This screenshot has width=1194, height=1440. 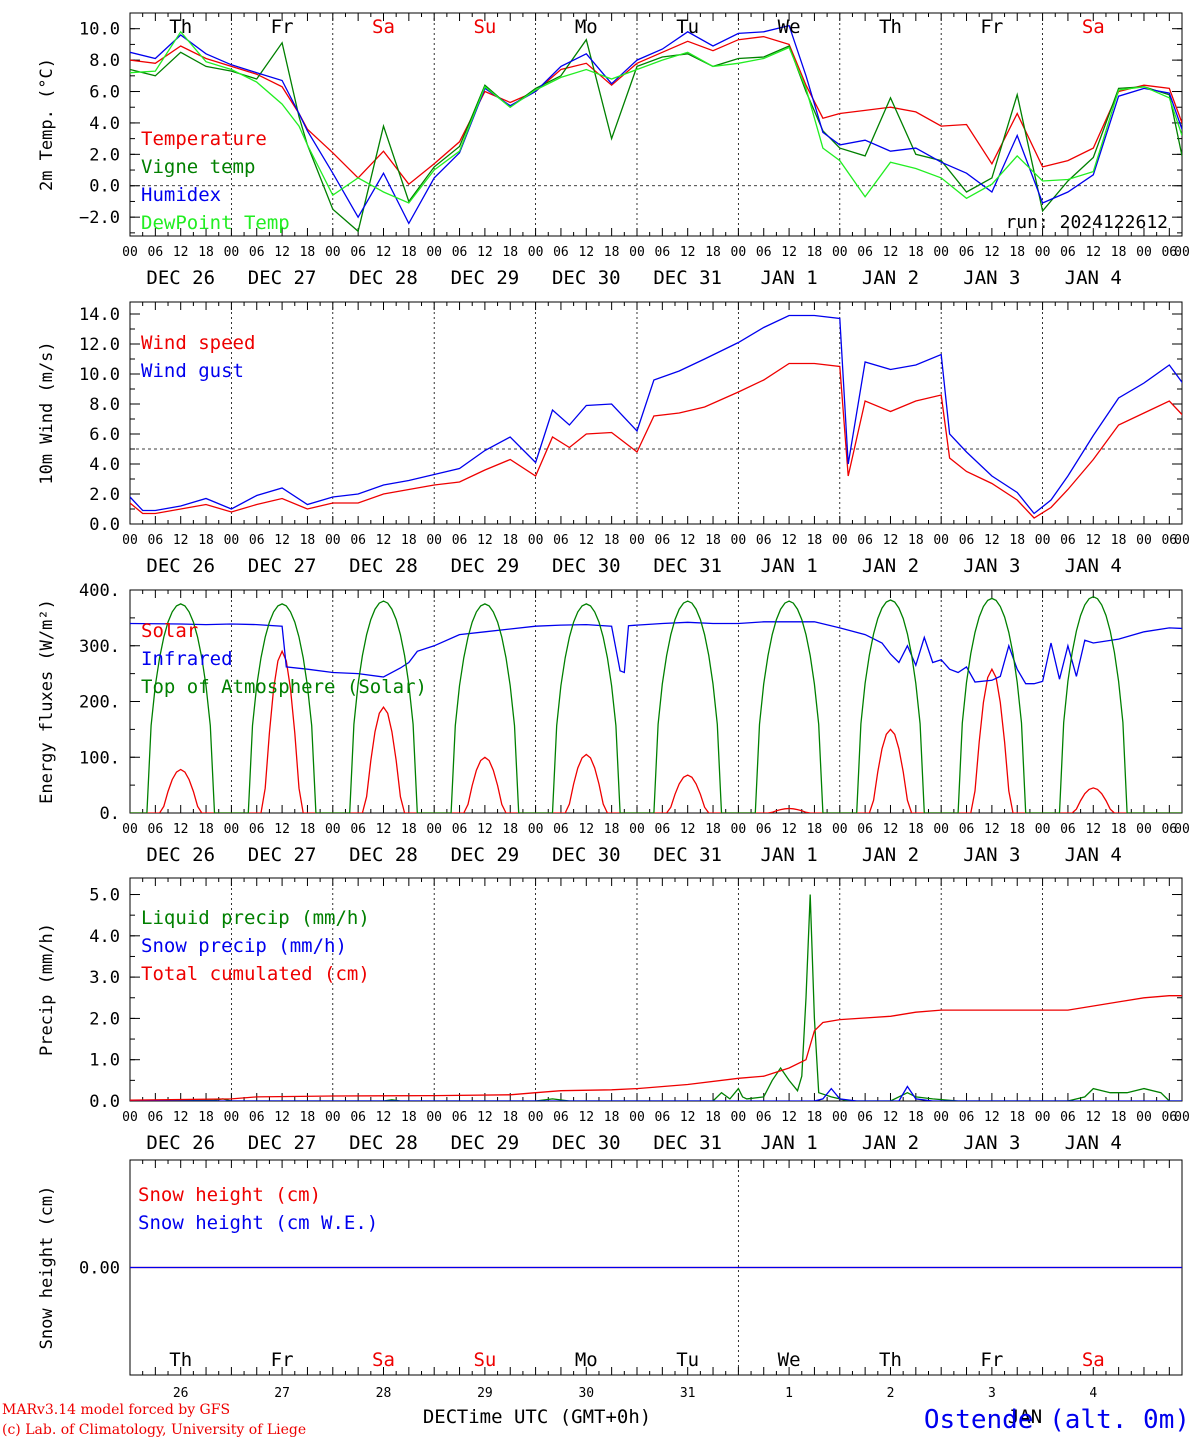 What do you see at coordinates (104, 495) in the screenshot?
I see `y-tick-label: 2.0` at bounding box center [104, 495].